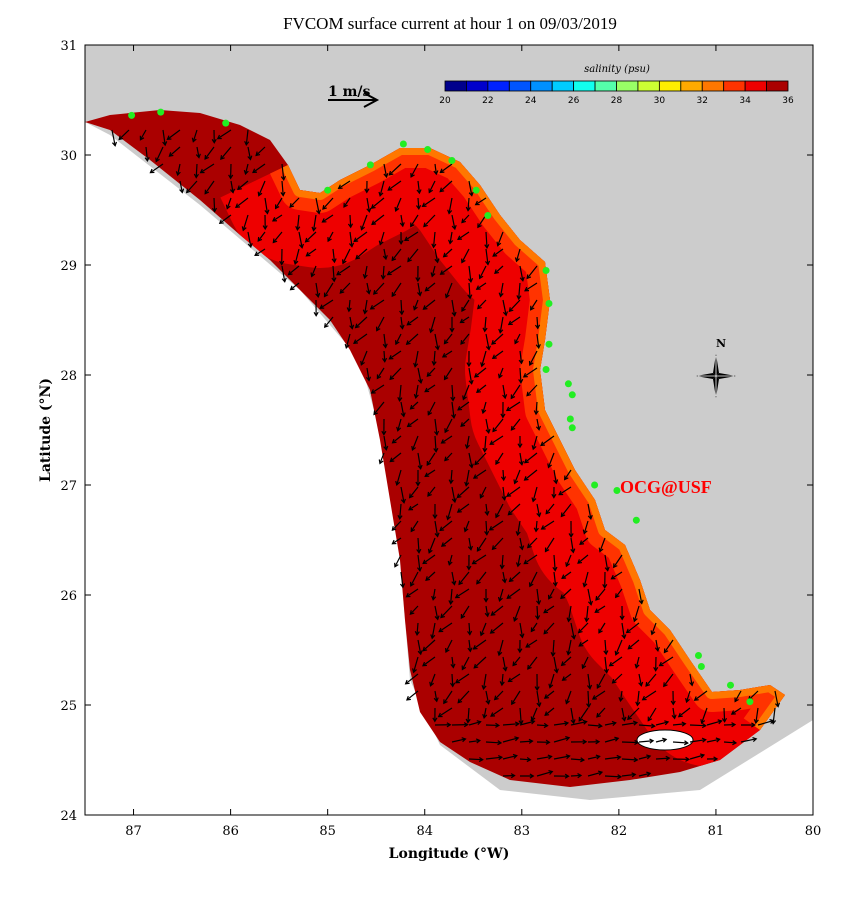 Image resolution: width=857 pixels, height=907 pixels. I want to click on x-tick-label: 87, so click(133, 831).